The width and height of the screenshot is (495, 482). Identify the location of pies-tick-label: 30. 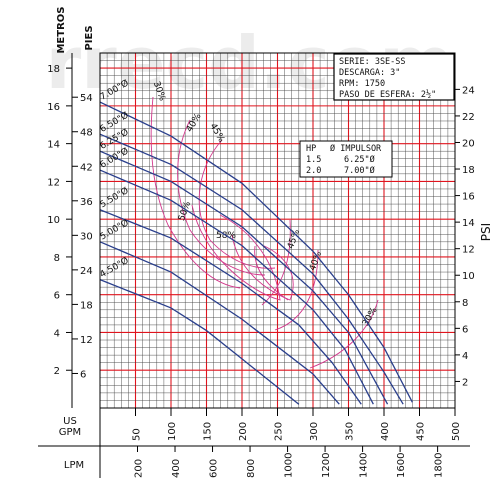
(86, 236).